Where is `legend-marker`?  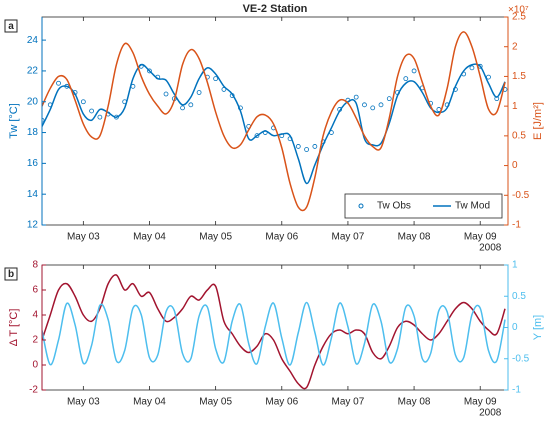 legend-marker is located at coordinates (361, 206).